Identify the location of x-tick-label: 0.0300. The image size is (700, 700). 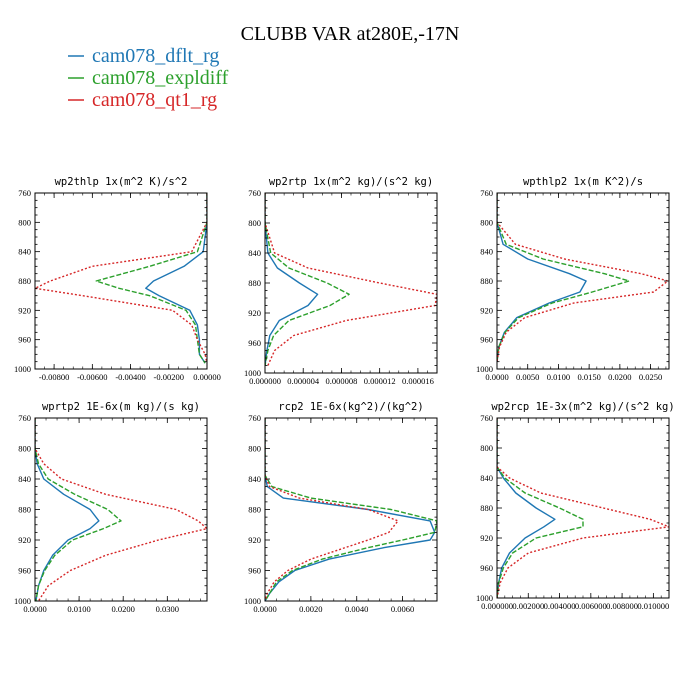
(167, 609).